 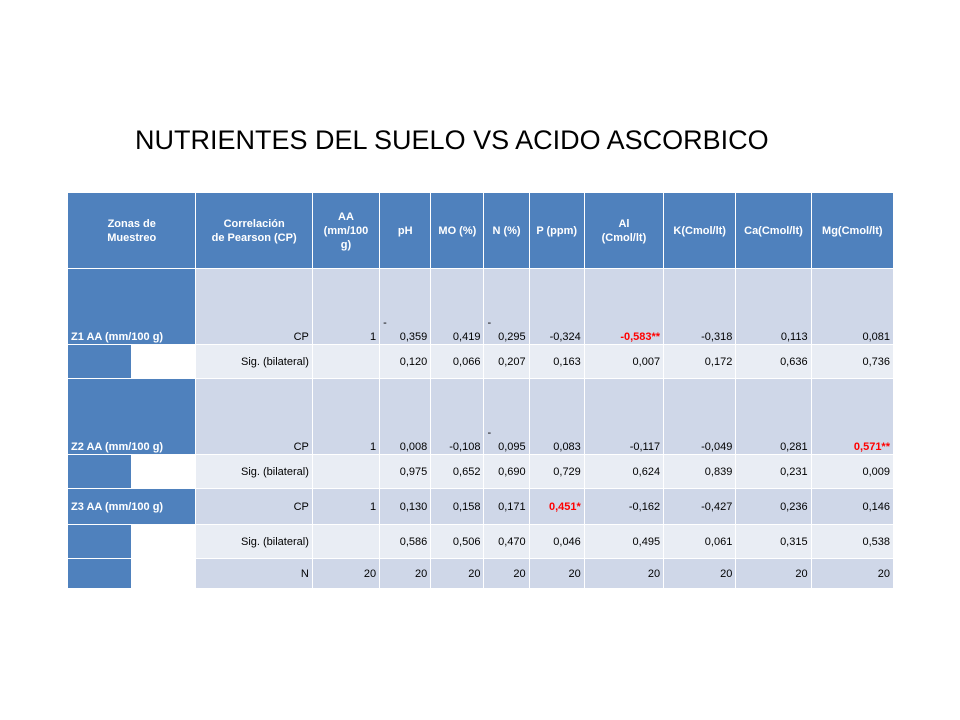 What do you see at coordinates (405, 573) in the screenshot?
I see `cell-ph: 20` at bounding box center [405, 573].